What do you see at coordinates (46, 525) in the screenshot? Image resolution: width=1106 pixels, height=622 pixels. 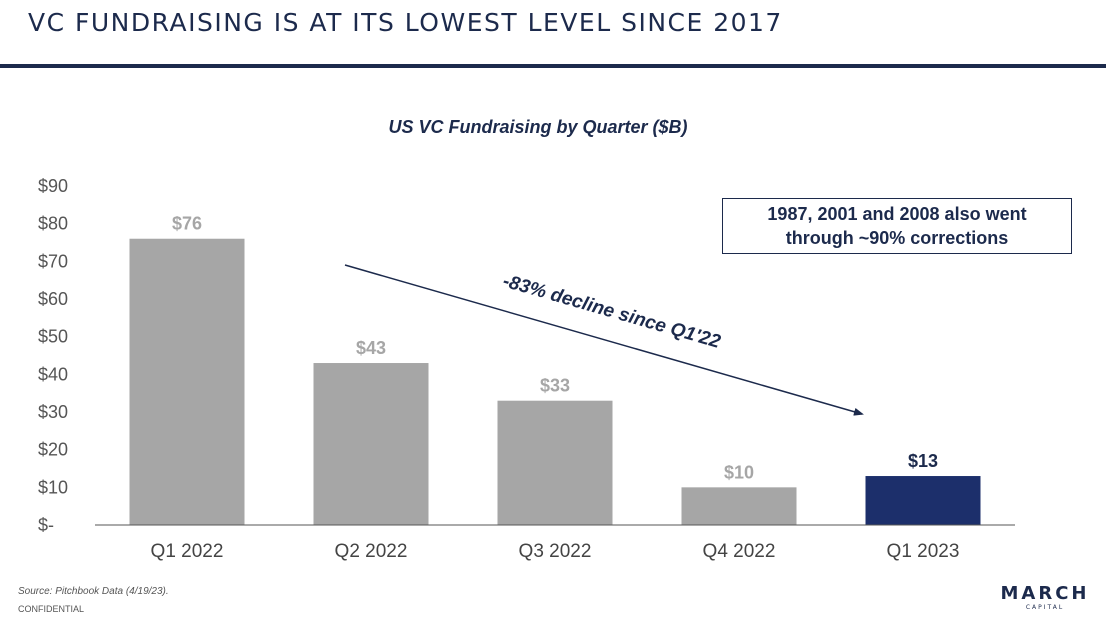 I see `y-tick-label: $-` at bounding box center [46, 525].